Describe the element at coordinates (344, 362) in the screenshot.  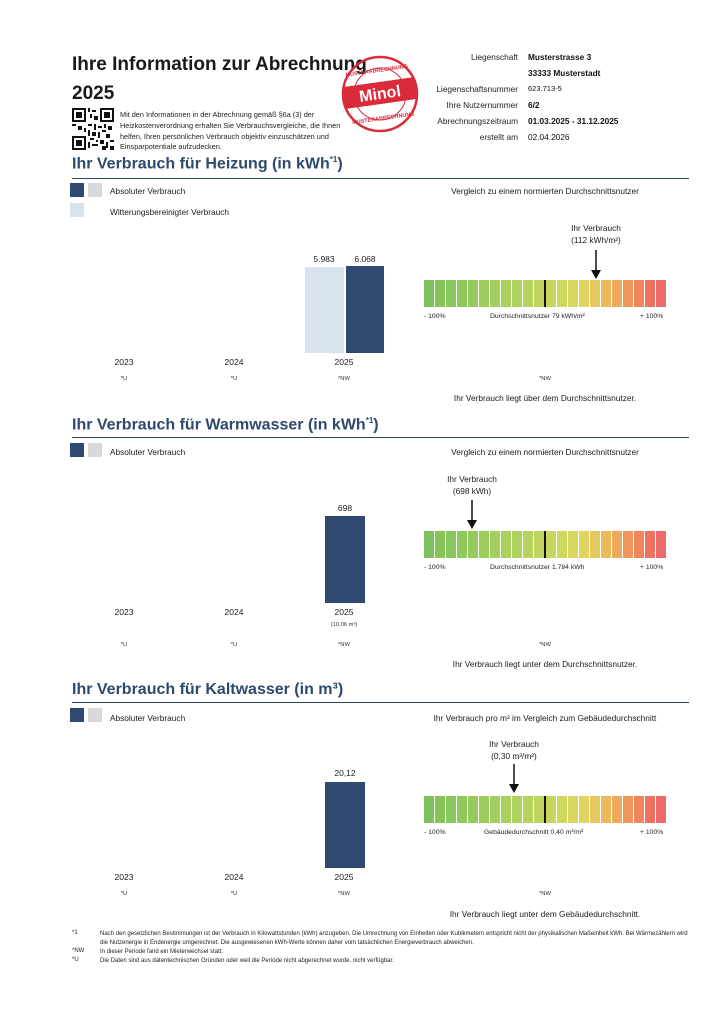
I see `heizung-year-2025: 2025` at that location.